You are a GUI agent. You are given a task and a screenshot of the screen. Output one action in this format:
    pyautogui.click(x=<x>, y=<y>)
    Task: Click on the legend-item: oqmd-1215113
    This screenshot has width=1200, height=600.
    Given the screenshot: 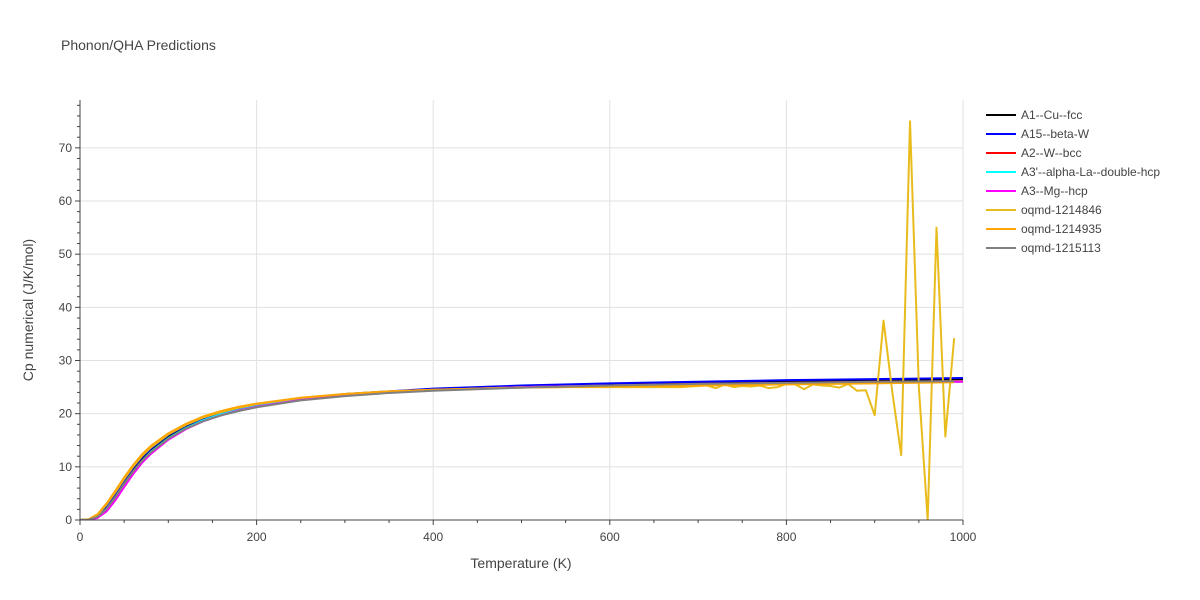 What is the action you would take?
    pyautogui.click(x=1043, y=248)
    